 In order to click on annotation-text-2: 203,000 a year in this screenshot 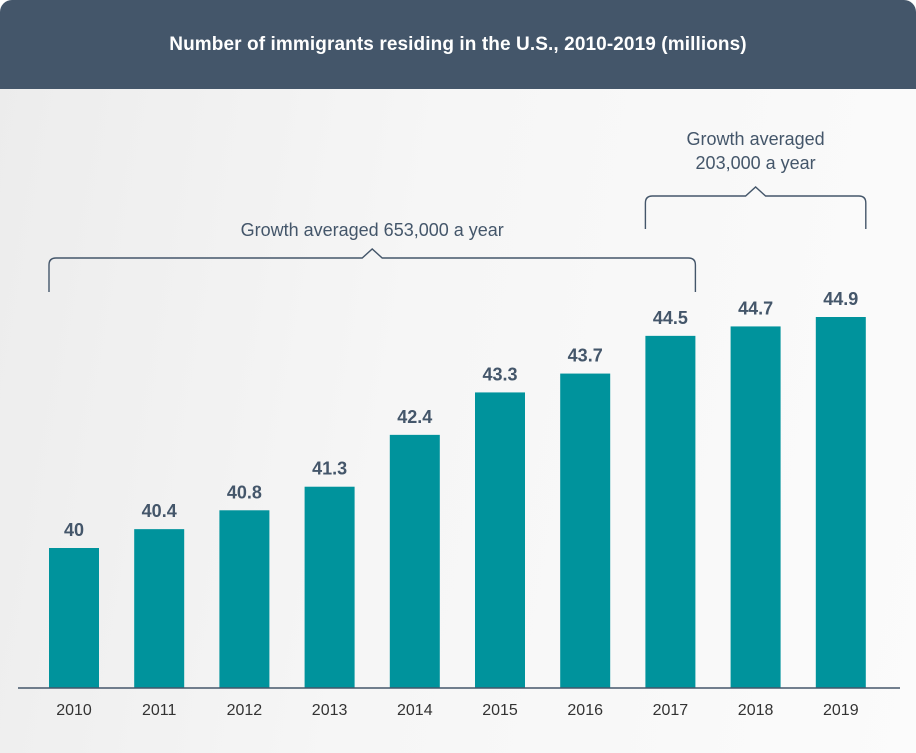, I will do `click(756, 163)`.